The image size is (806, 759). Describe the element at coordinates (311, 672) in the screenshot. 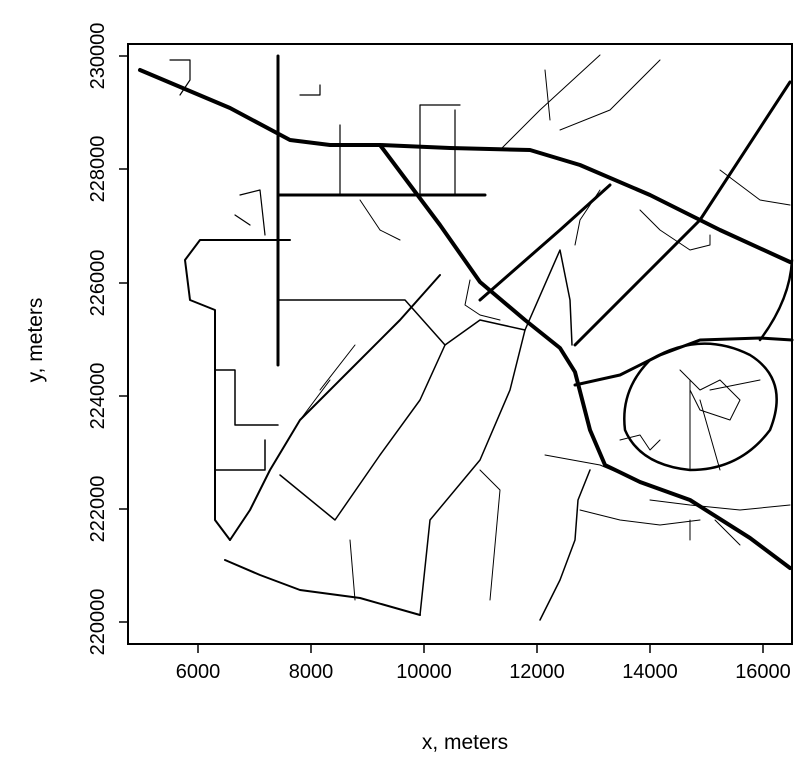

I see `x-tick-label: 8000` at that location.